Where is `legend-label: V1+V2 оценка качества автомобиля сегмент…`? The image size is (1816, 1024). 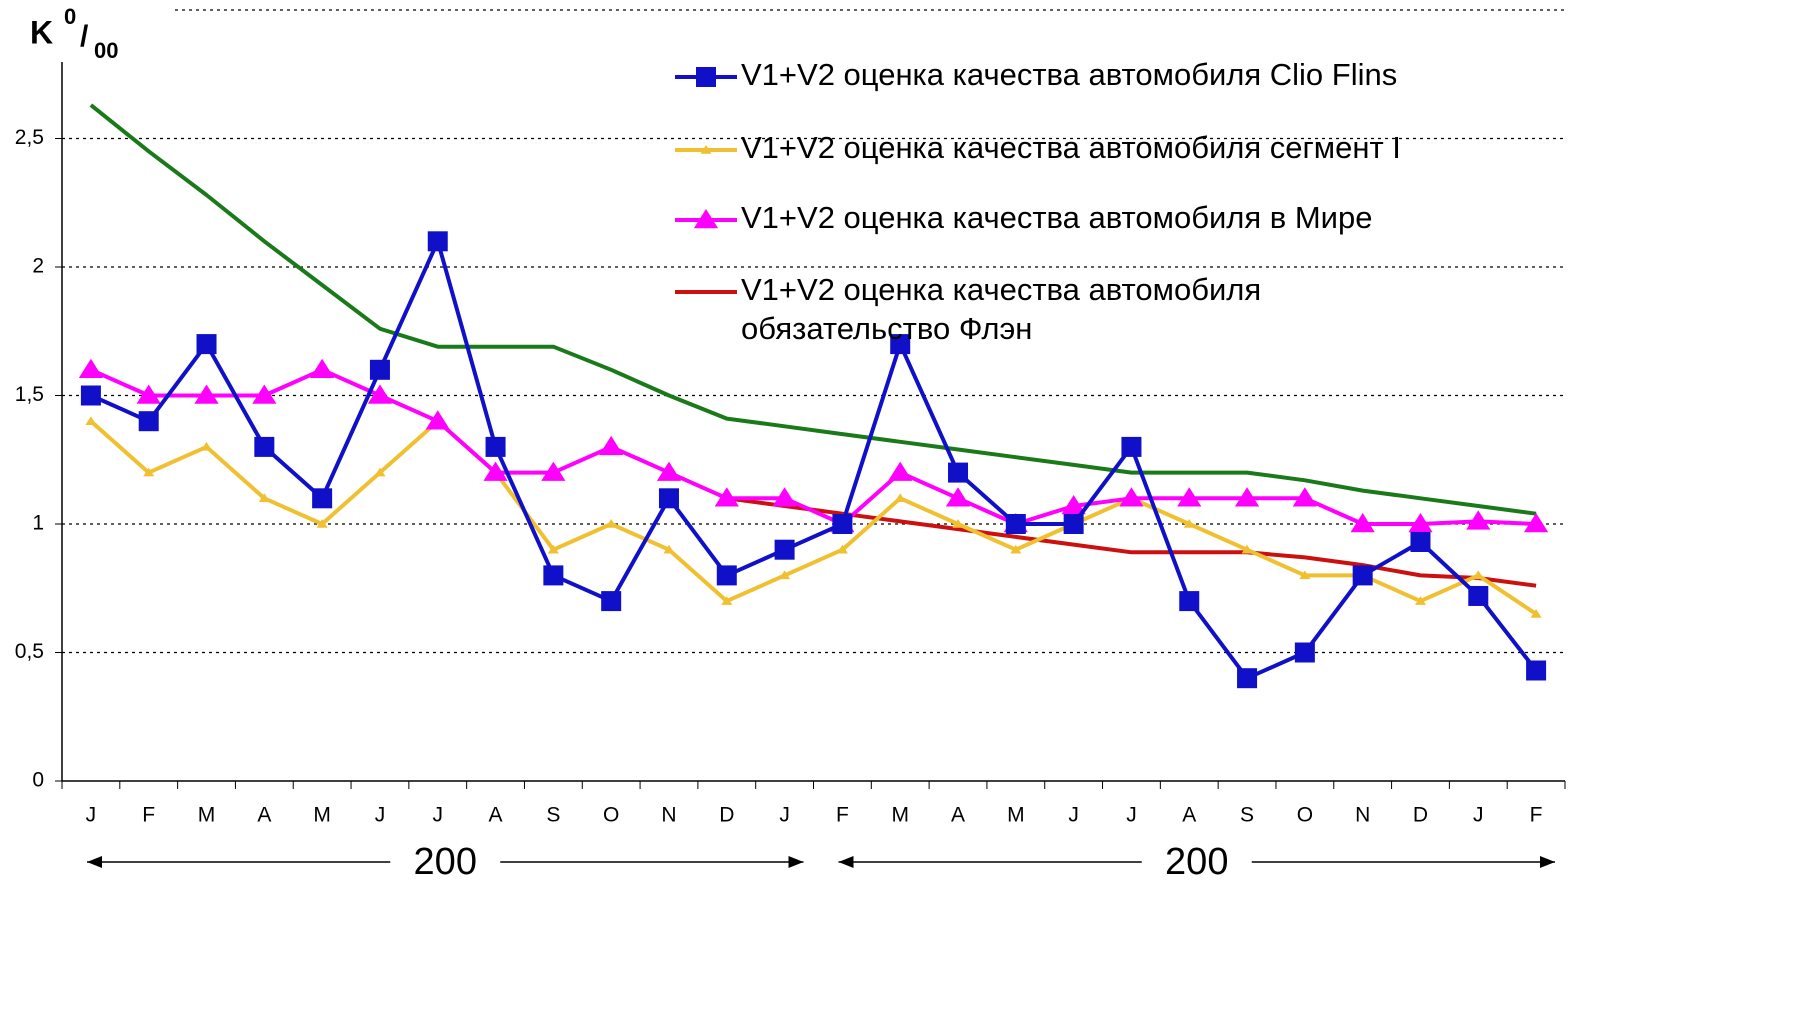
legend-label: V1+V2 оценка качества автомобиля сегмент… is located at coordinates (1071, 147).